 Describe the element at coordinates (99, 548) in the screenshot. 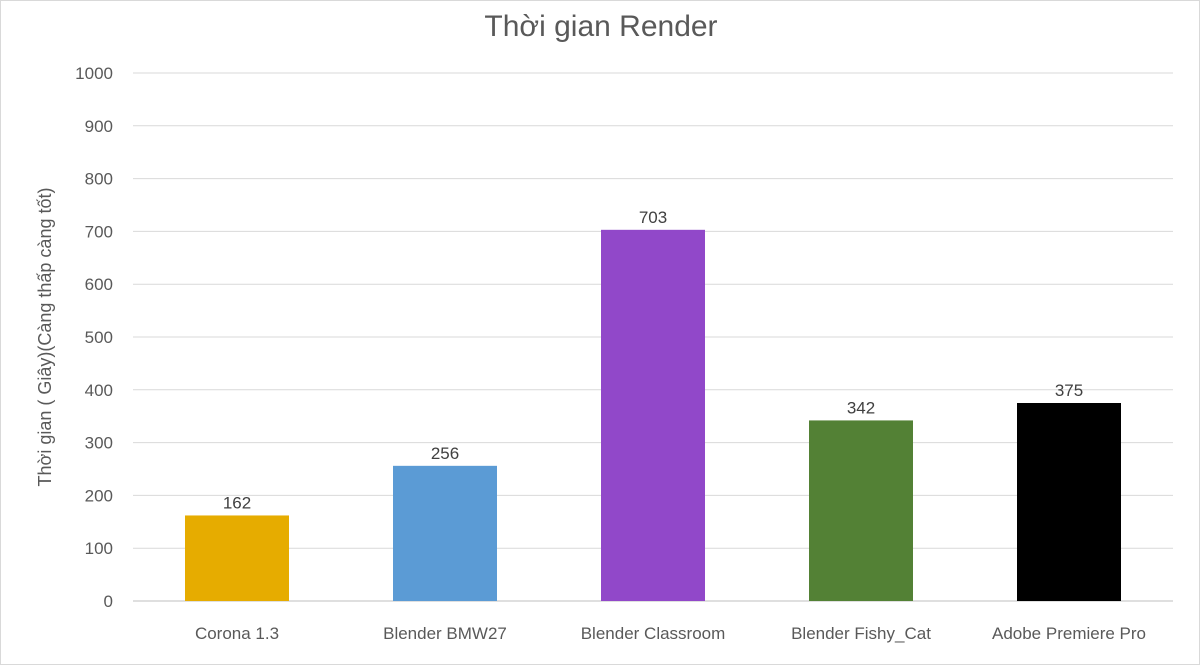

I see `y-tick-label: 100` at that location.